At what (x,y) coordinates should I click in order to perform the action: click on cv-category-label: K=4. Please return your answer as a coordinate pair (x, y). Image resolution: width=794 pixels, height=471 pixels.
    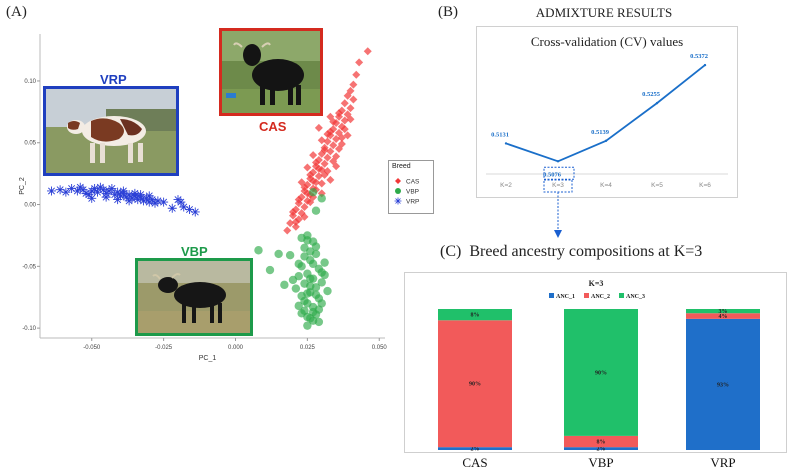
    Looking at the image, I should click on (606, 185).